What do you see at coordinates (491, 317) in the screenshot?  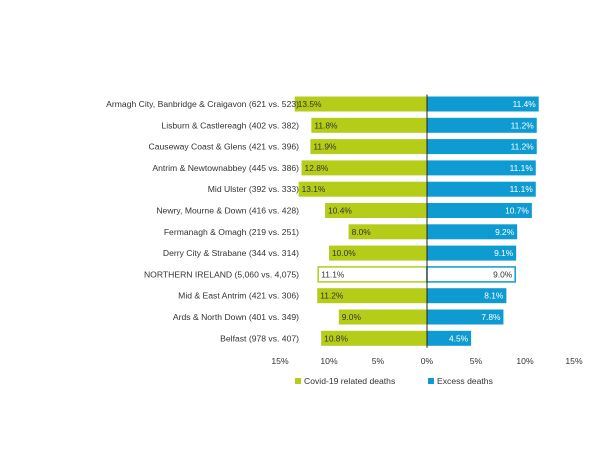 I see `excess-value-label: 7.8%` at bounding box center [491, 317].